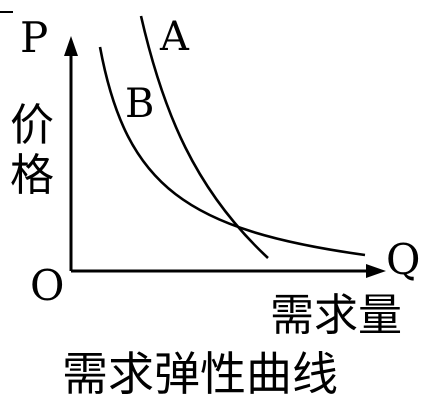  I want to click on y-axis-title: 价格, so click(32, 150).